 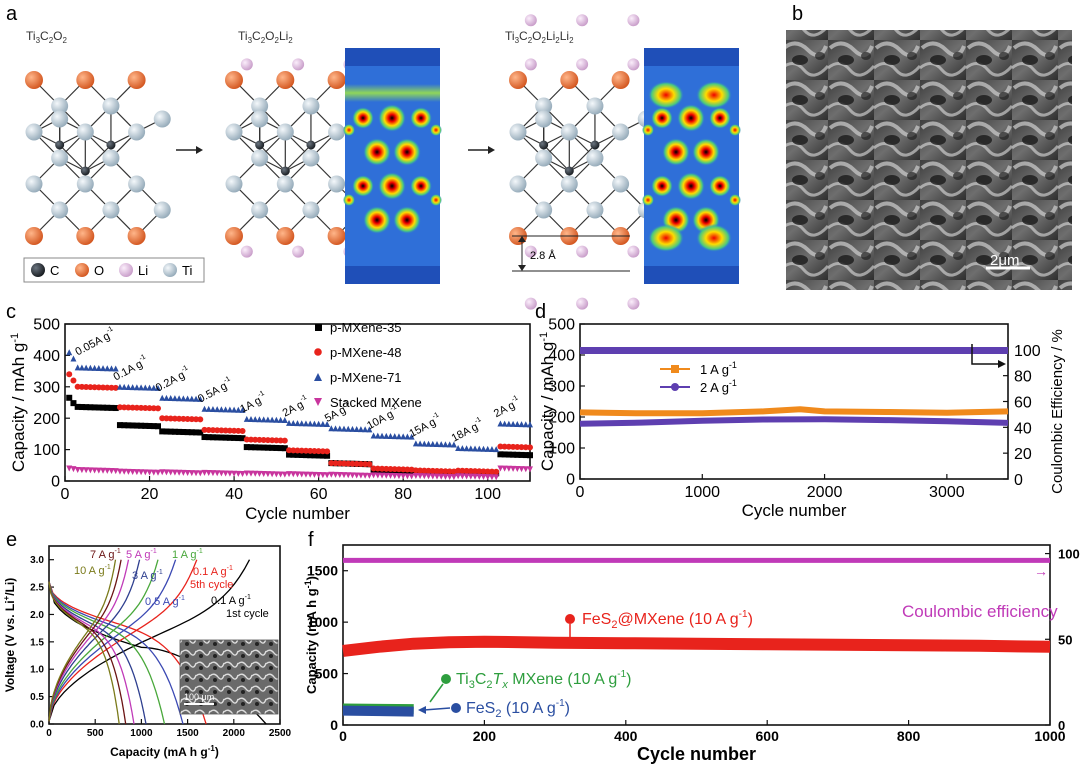 What do you see at coordinates (540, 312) in the screenshot?
I see `panel-label-d: d` at bounding box center [540, 312].